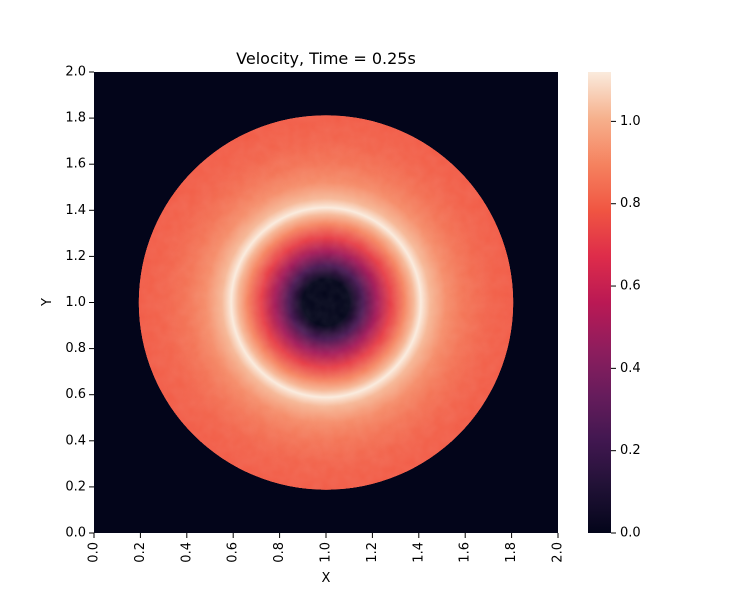  What do you see at coordinates (630, 121) in the screenshot?
I see `colorbar-tick-label: 1.0` at bounding box center [630, 121].